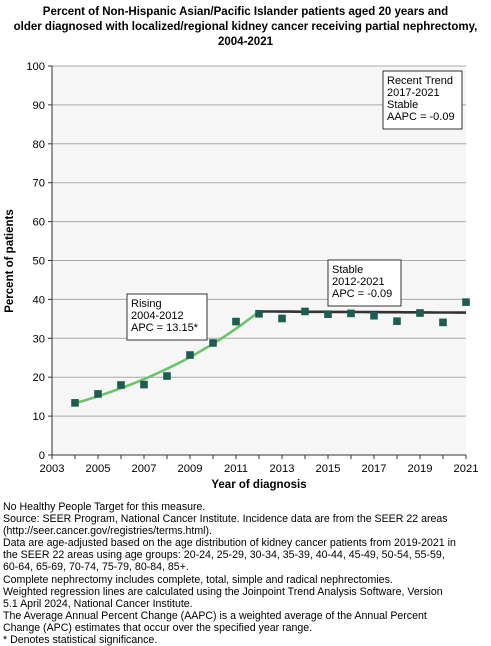  What do you see at coordinates (98, 469) in the screenshot?
I see `x-tick-label: 2005` at bounding box center [98, 469].